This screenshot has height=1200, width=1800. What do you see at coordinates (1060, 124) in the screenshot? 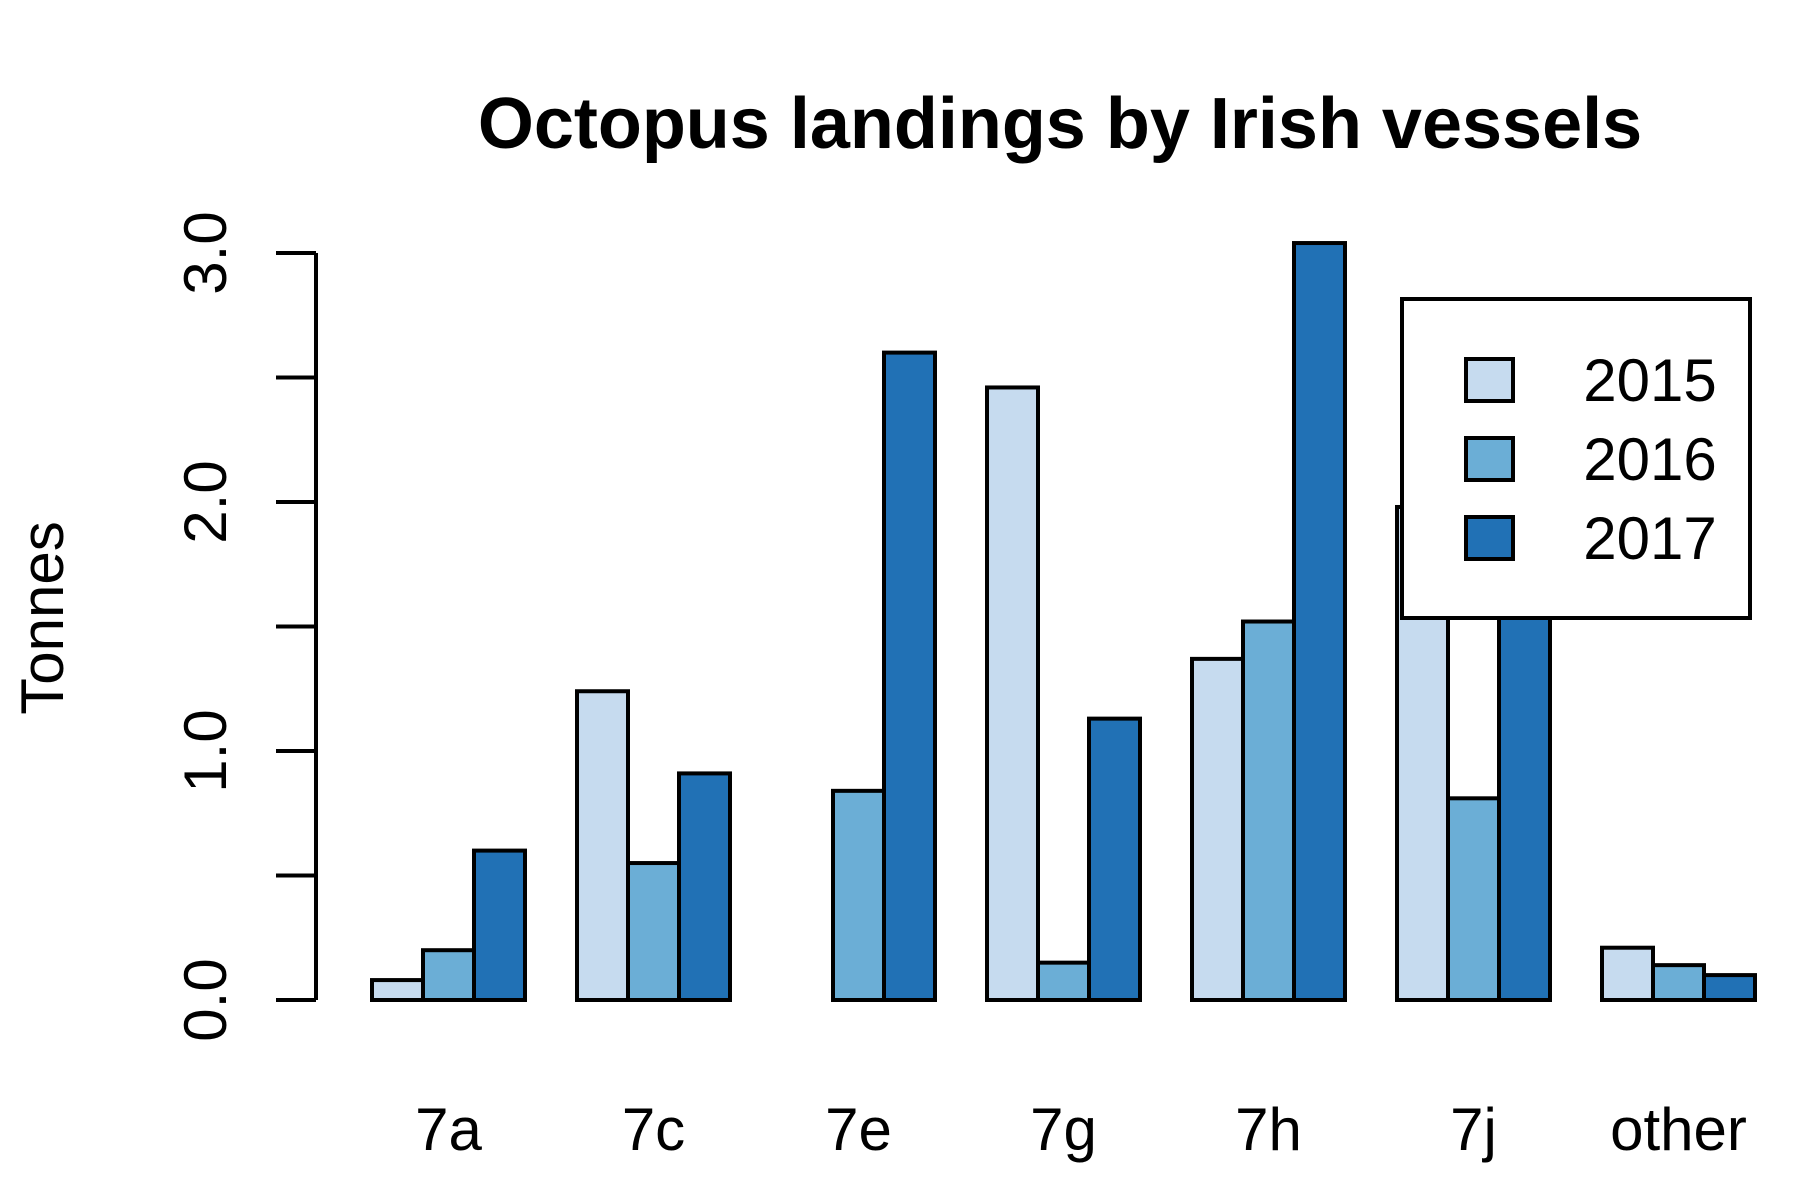
I see `chart-title: Octopus landings by Irish vessels` at bounding box center [1060, 124].